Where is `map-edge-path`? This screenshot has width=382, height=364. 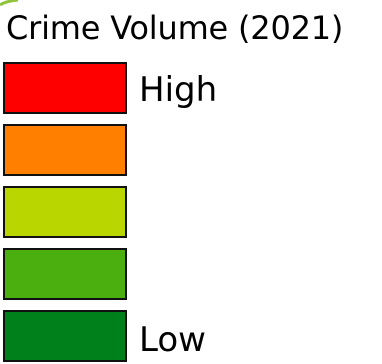
map-edge-path is located at coordinates (9, 3).